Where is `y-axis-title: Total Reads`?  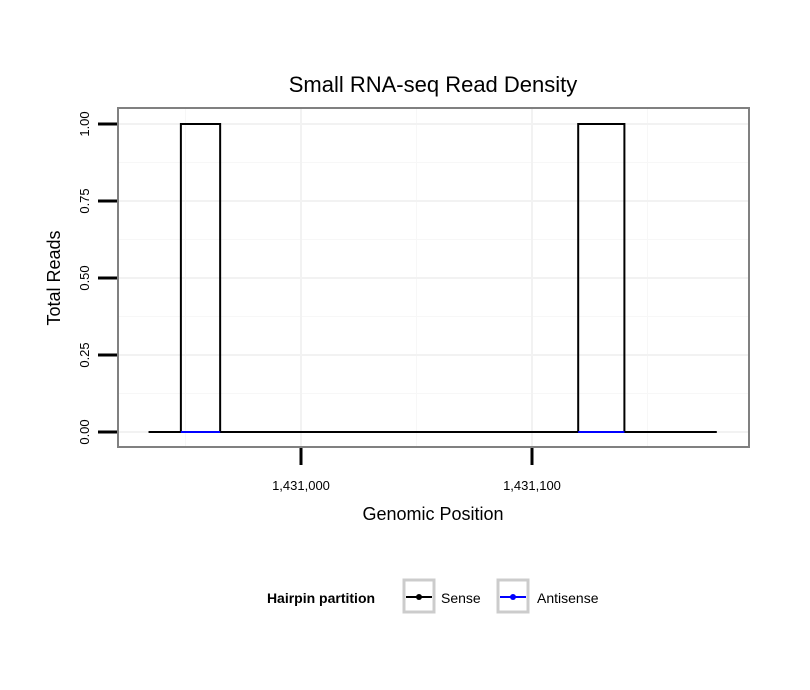
y-axis-title: Total Reads is located at coordinates (54, 277).